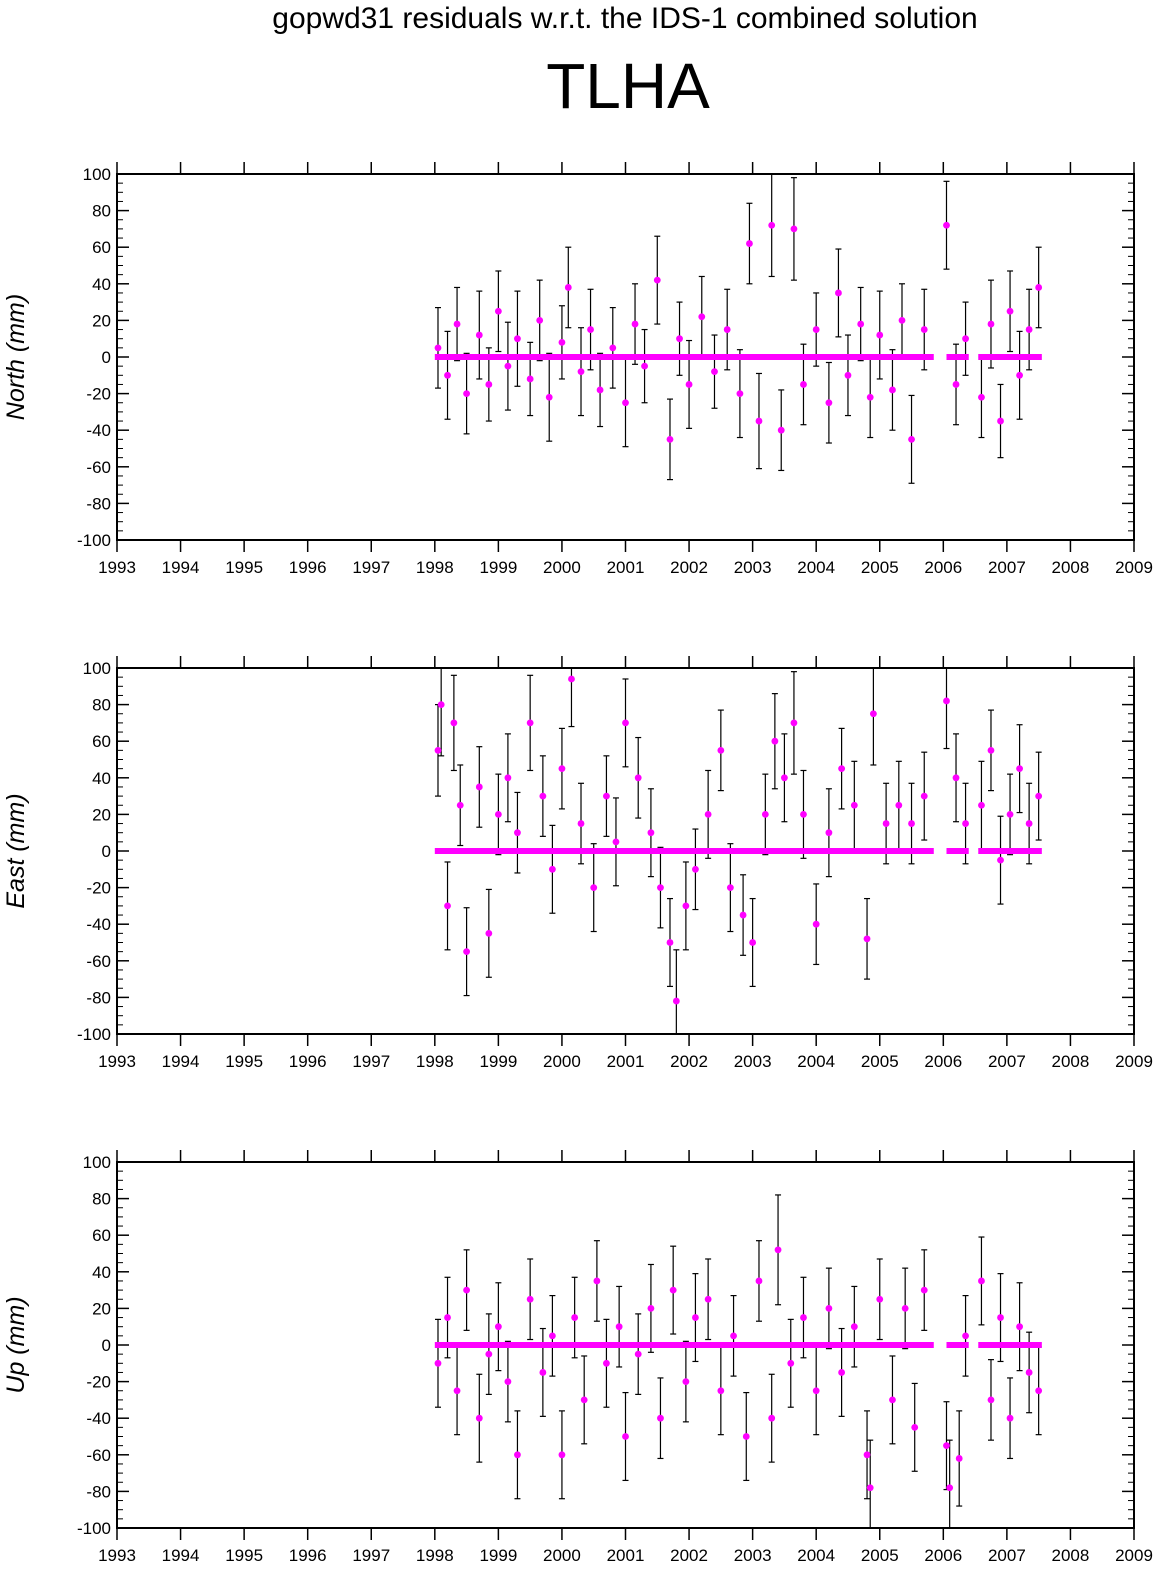  What do you see at coordinates (101, 1272) in the screenshot?
I see `up-y-tick-label: 40` at bounding box center [101, 1272].